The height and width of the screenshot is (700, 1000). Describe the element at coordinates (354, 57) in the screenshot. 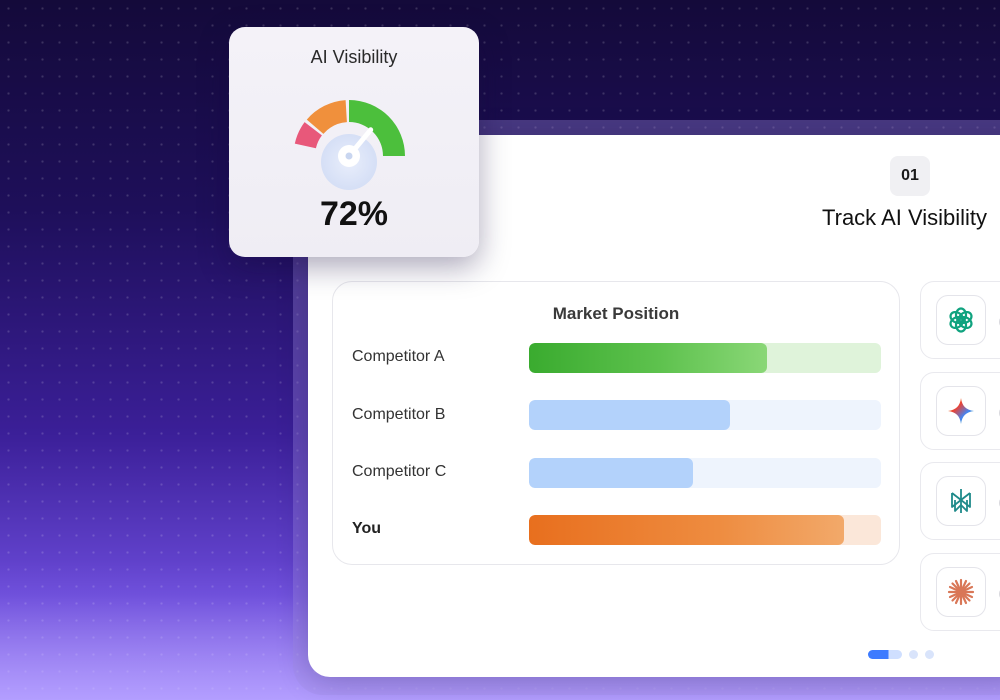

I see `ai-visibility-title: AI Visibility` at that location.